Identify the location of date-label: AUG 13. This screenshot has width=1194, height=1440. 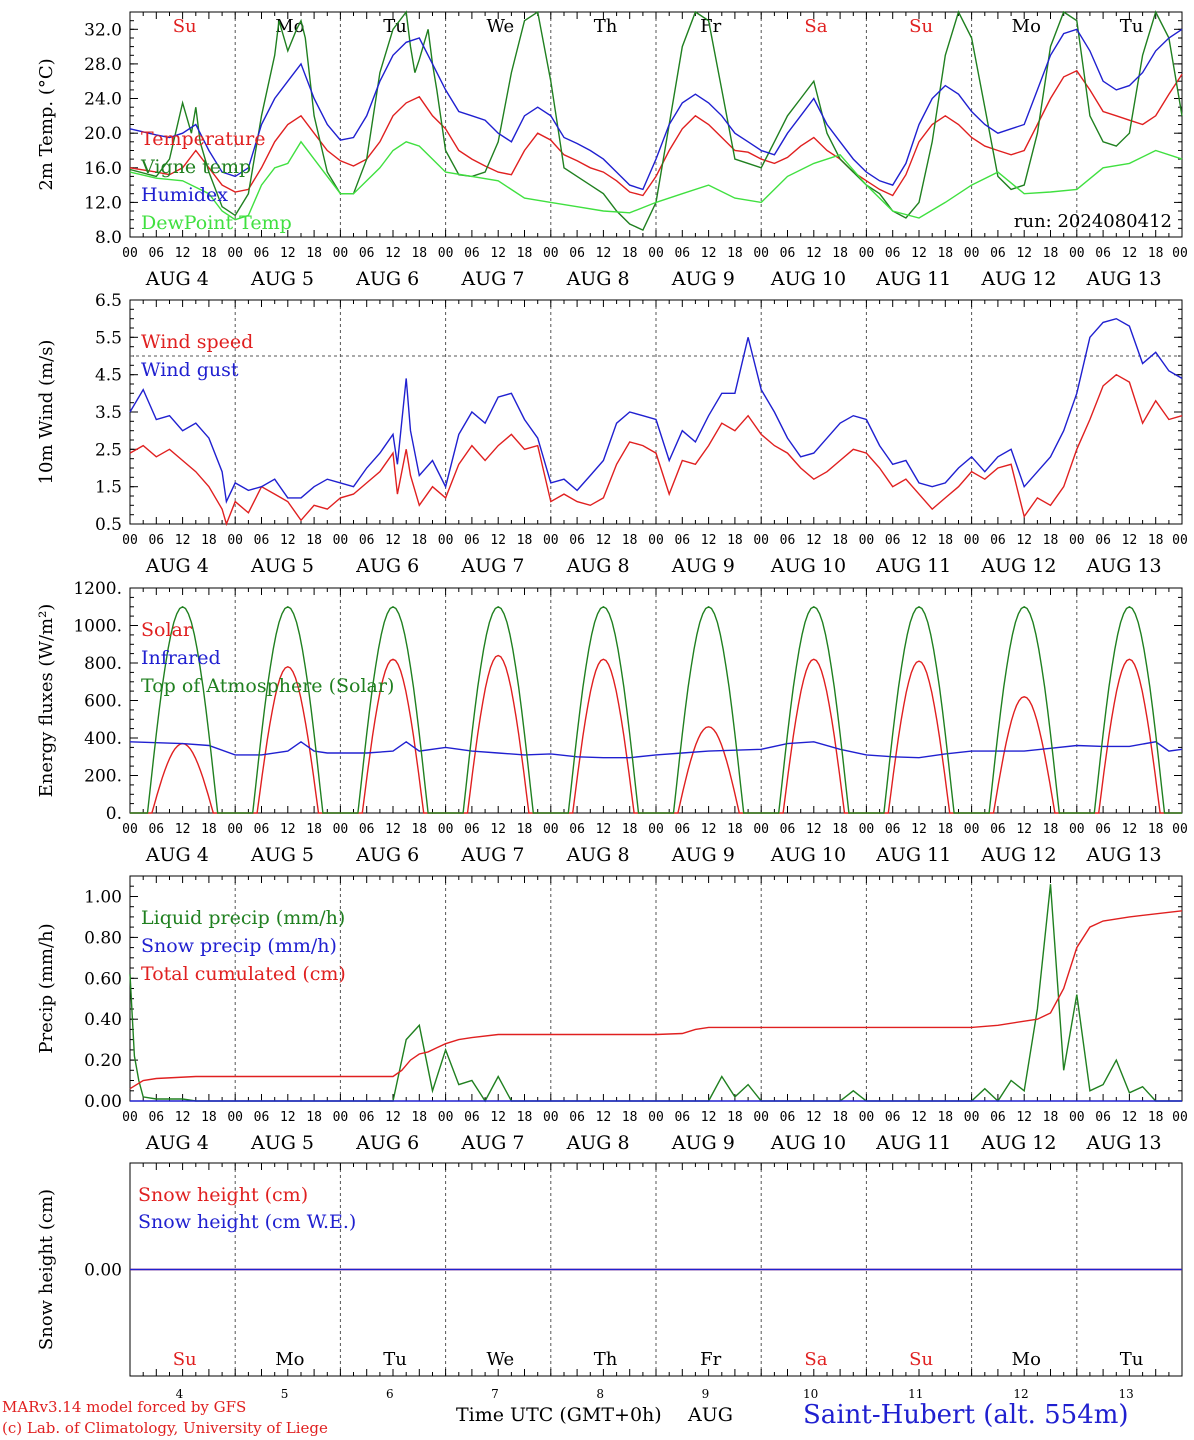
(1124, 855).